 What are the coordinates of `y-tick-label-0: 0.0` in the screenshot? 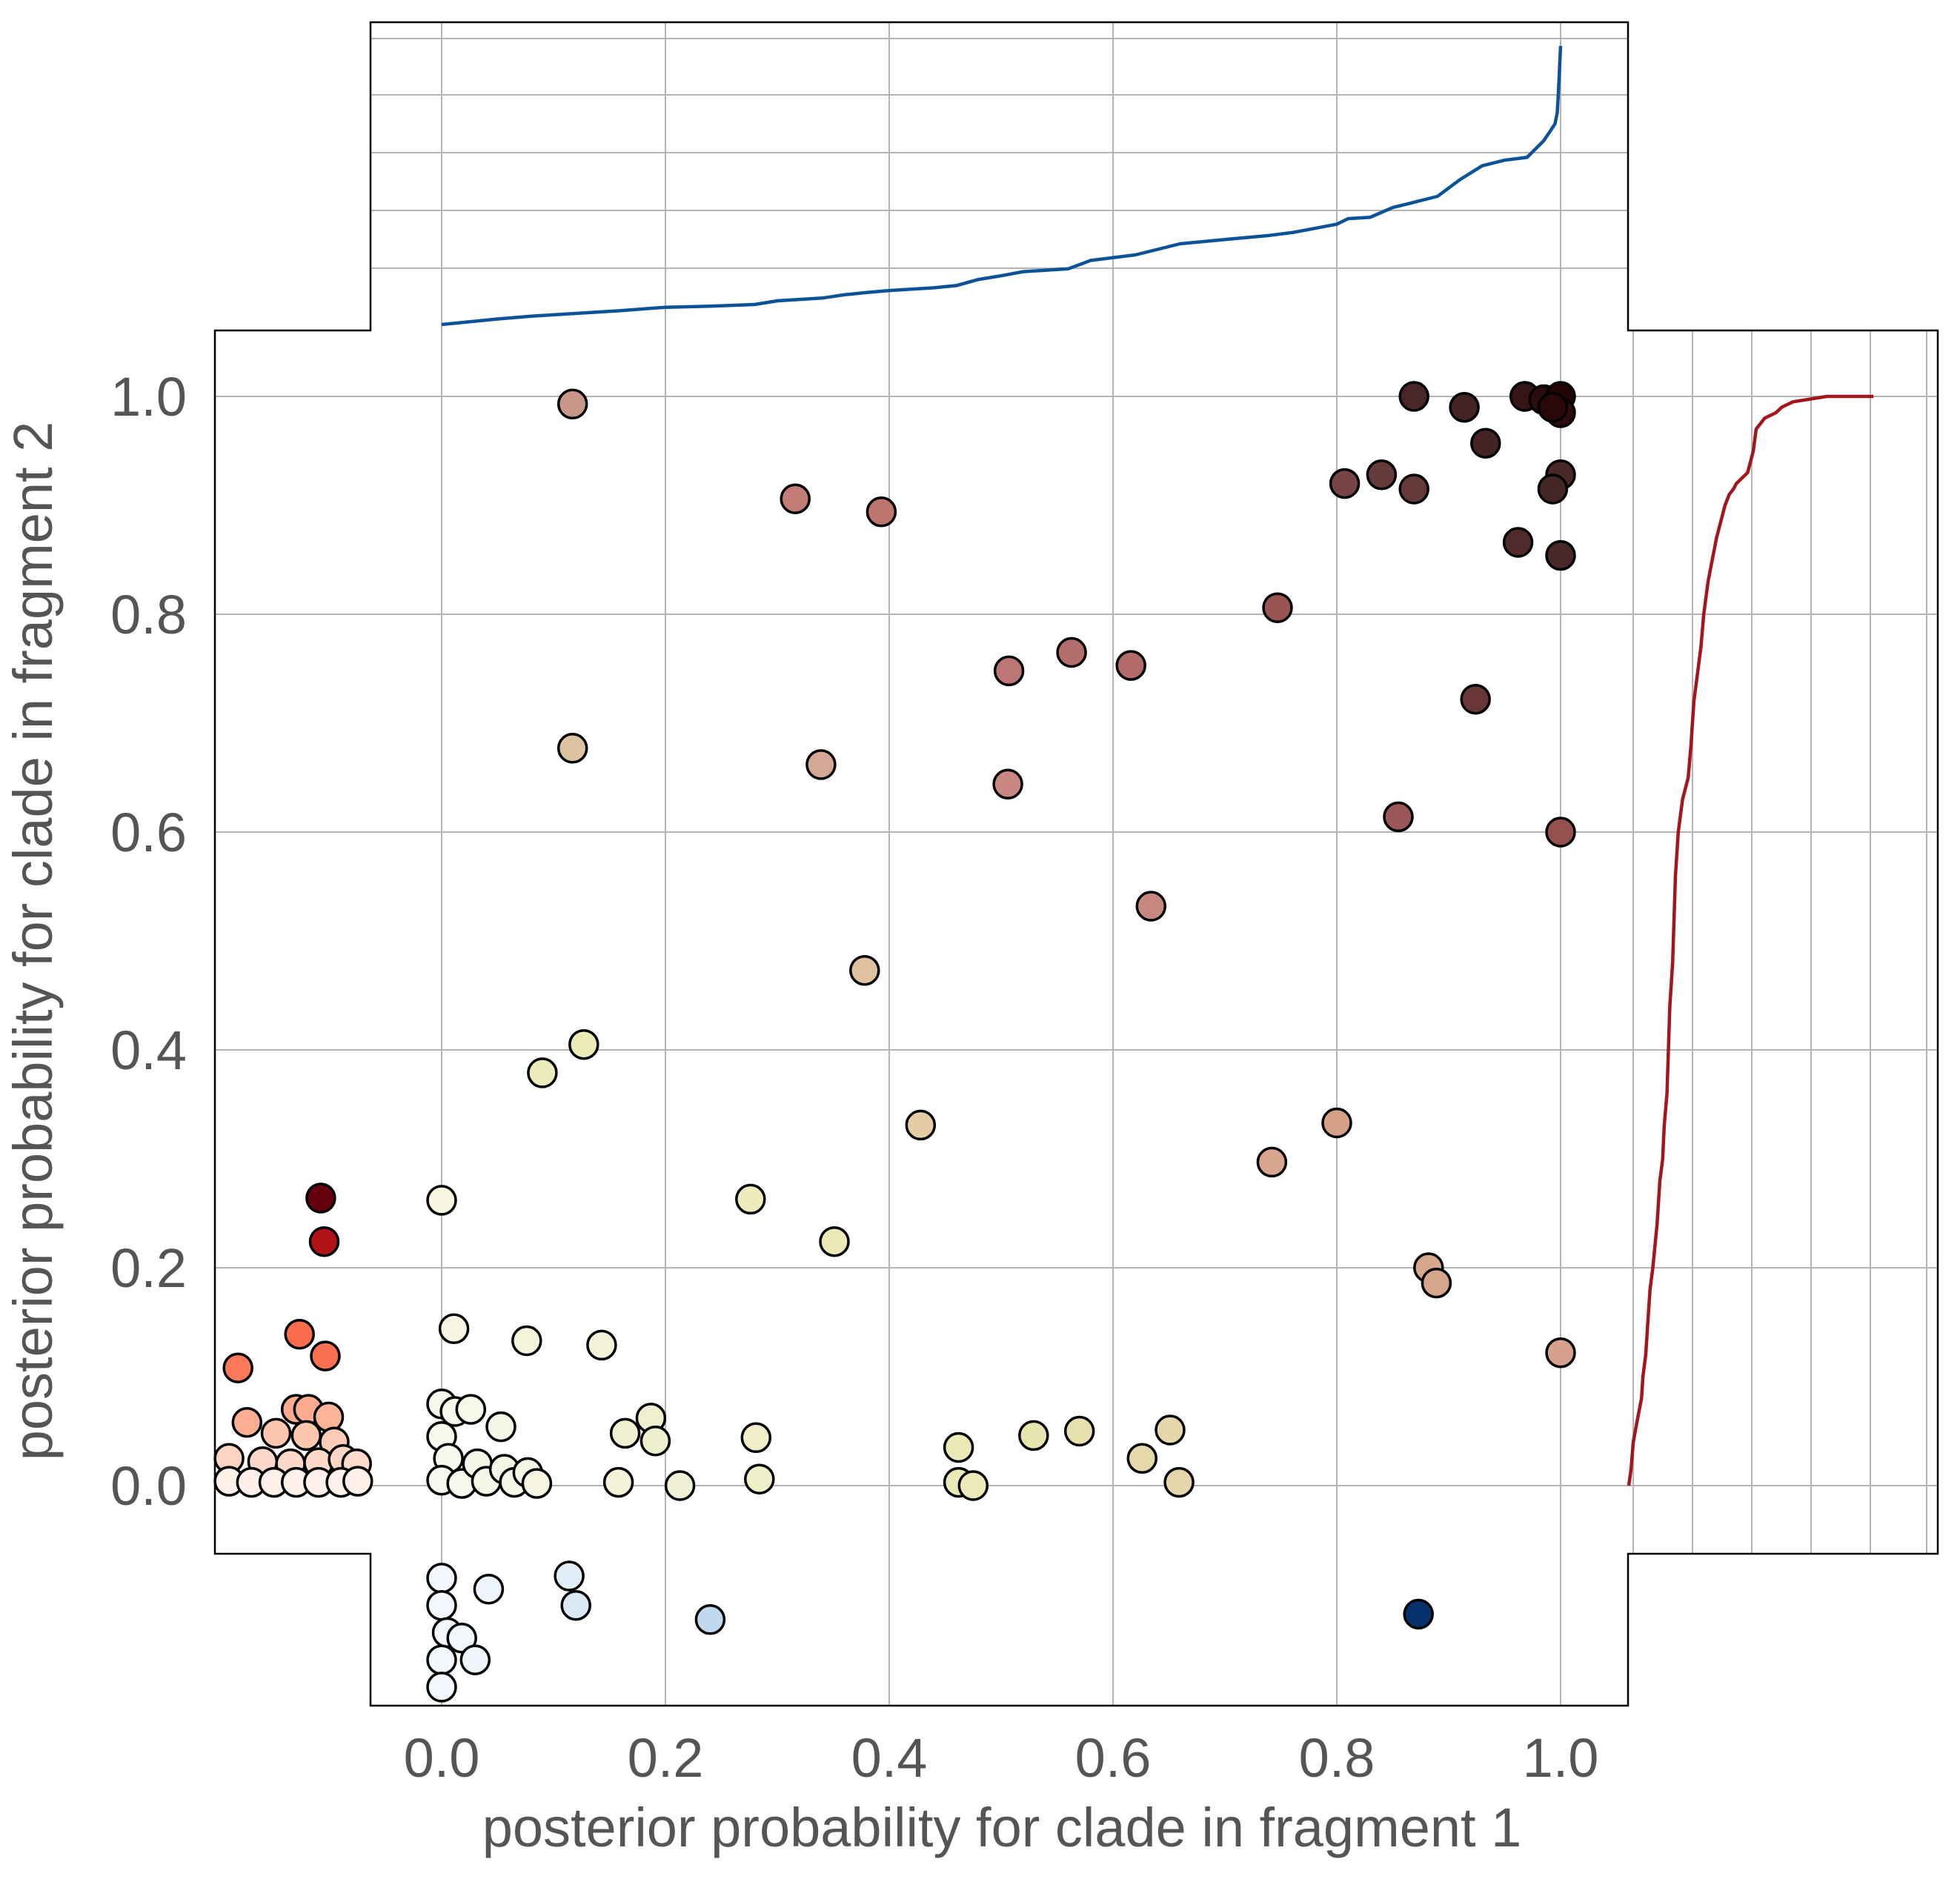 It's located at (148, 1486).